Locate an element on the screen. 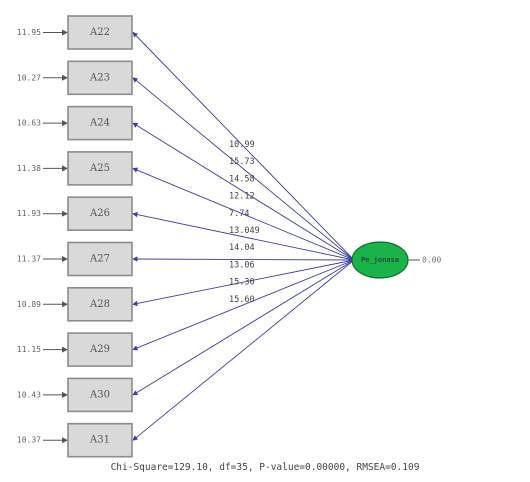 This screenshot has height=482, width=530. indicator-label-A29: A29 is located at coordinates (99, 349).